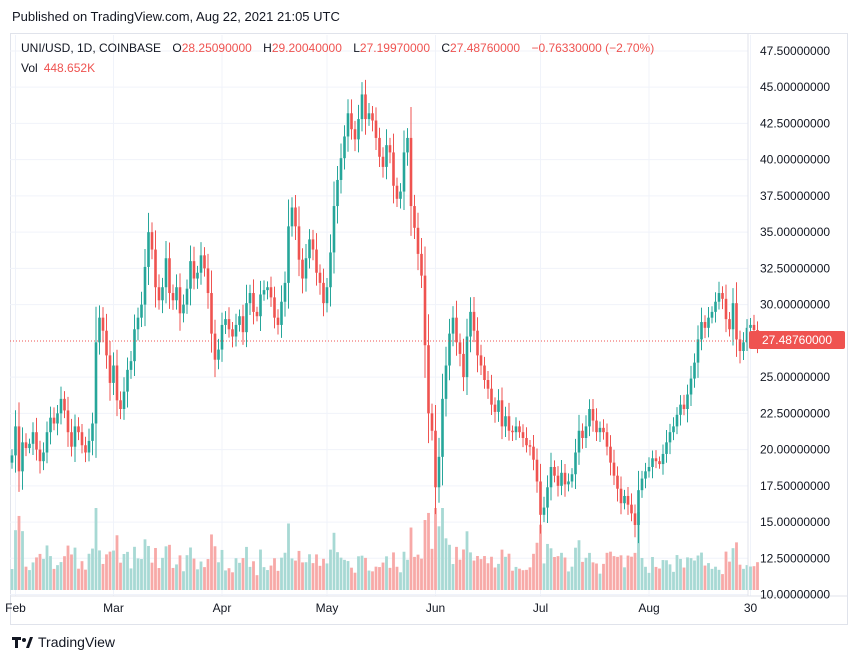  Describe the element at coordinates (91, 48) in the screenshot. I see `symbol-label: UNI/USD, 1D, COINBASE` at that location.